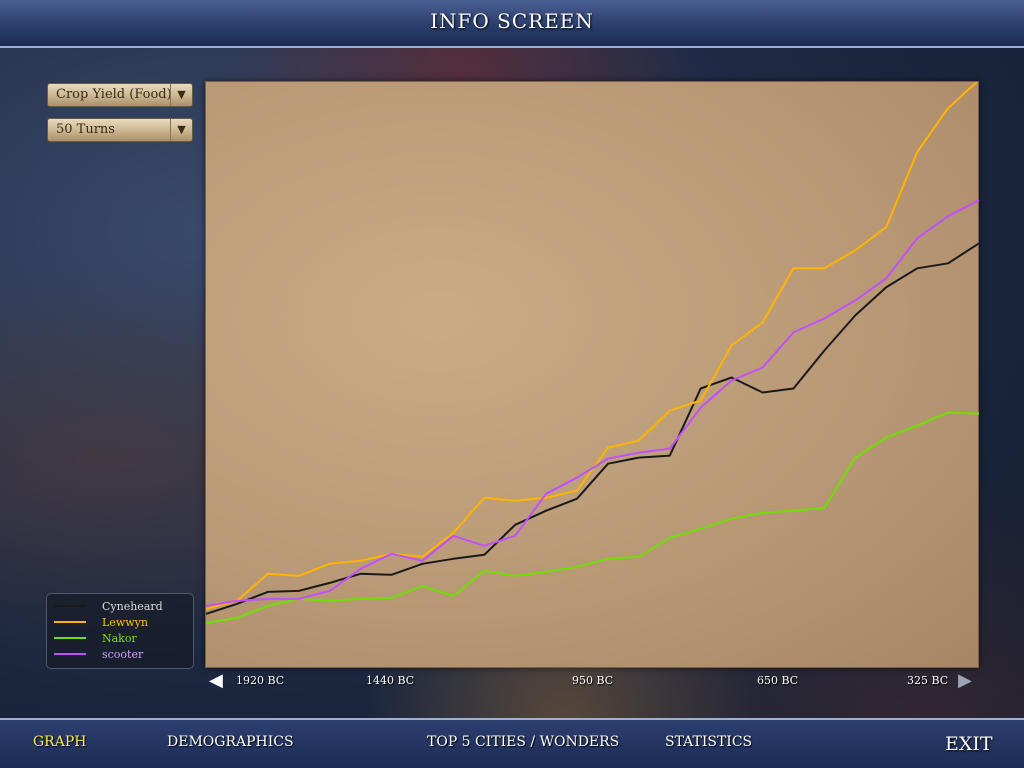 This screenshot has width=1024, height=768. I want to click on x-tick-label: 325 BC, so click(928, 680).